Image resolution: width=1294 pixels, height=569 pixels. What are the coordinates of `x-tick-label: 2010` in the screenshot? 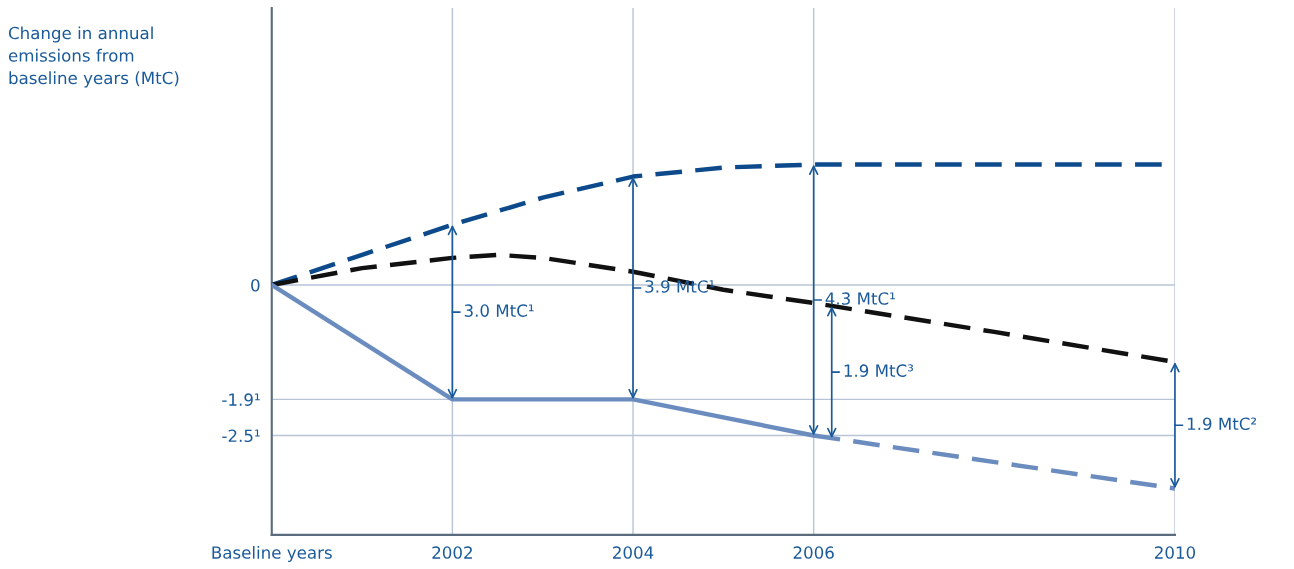 It's located at (1175, 552).